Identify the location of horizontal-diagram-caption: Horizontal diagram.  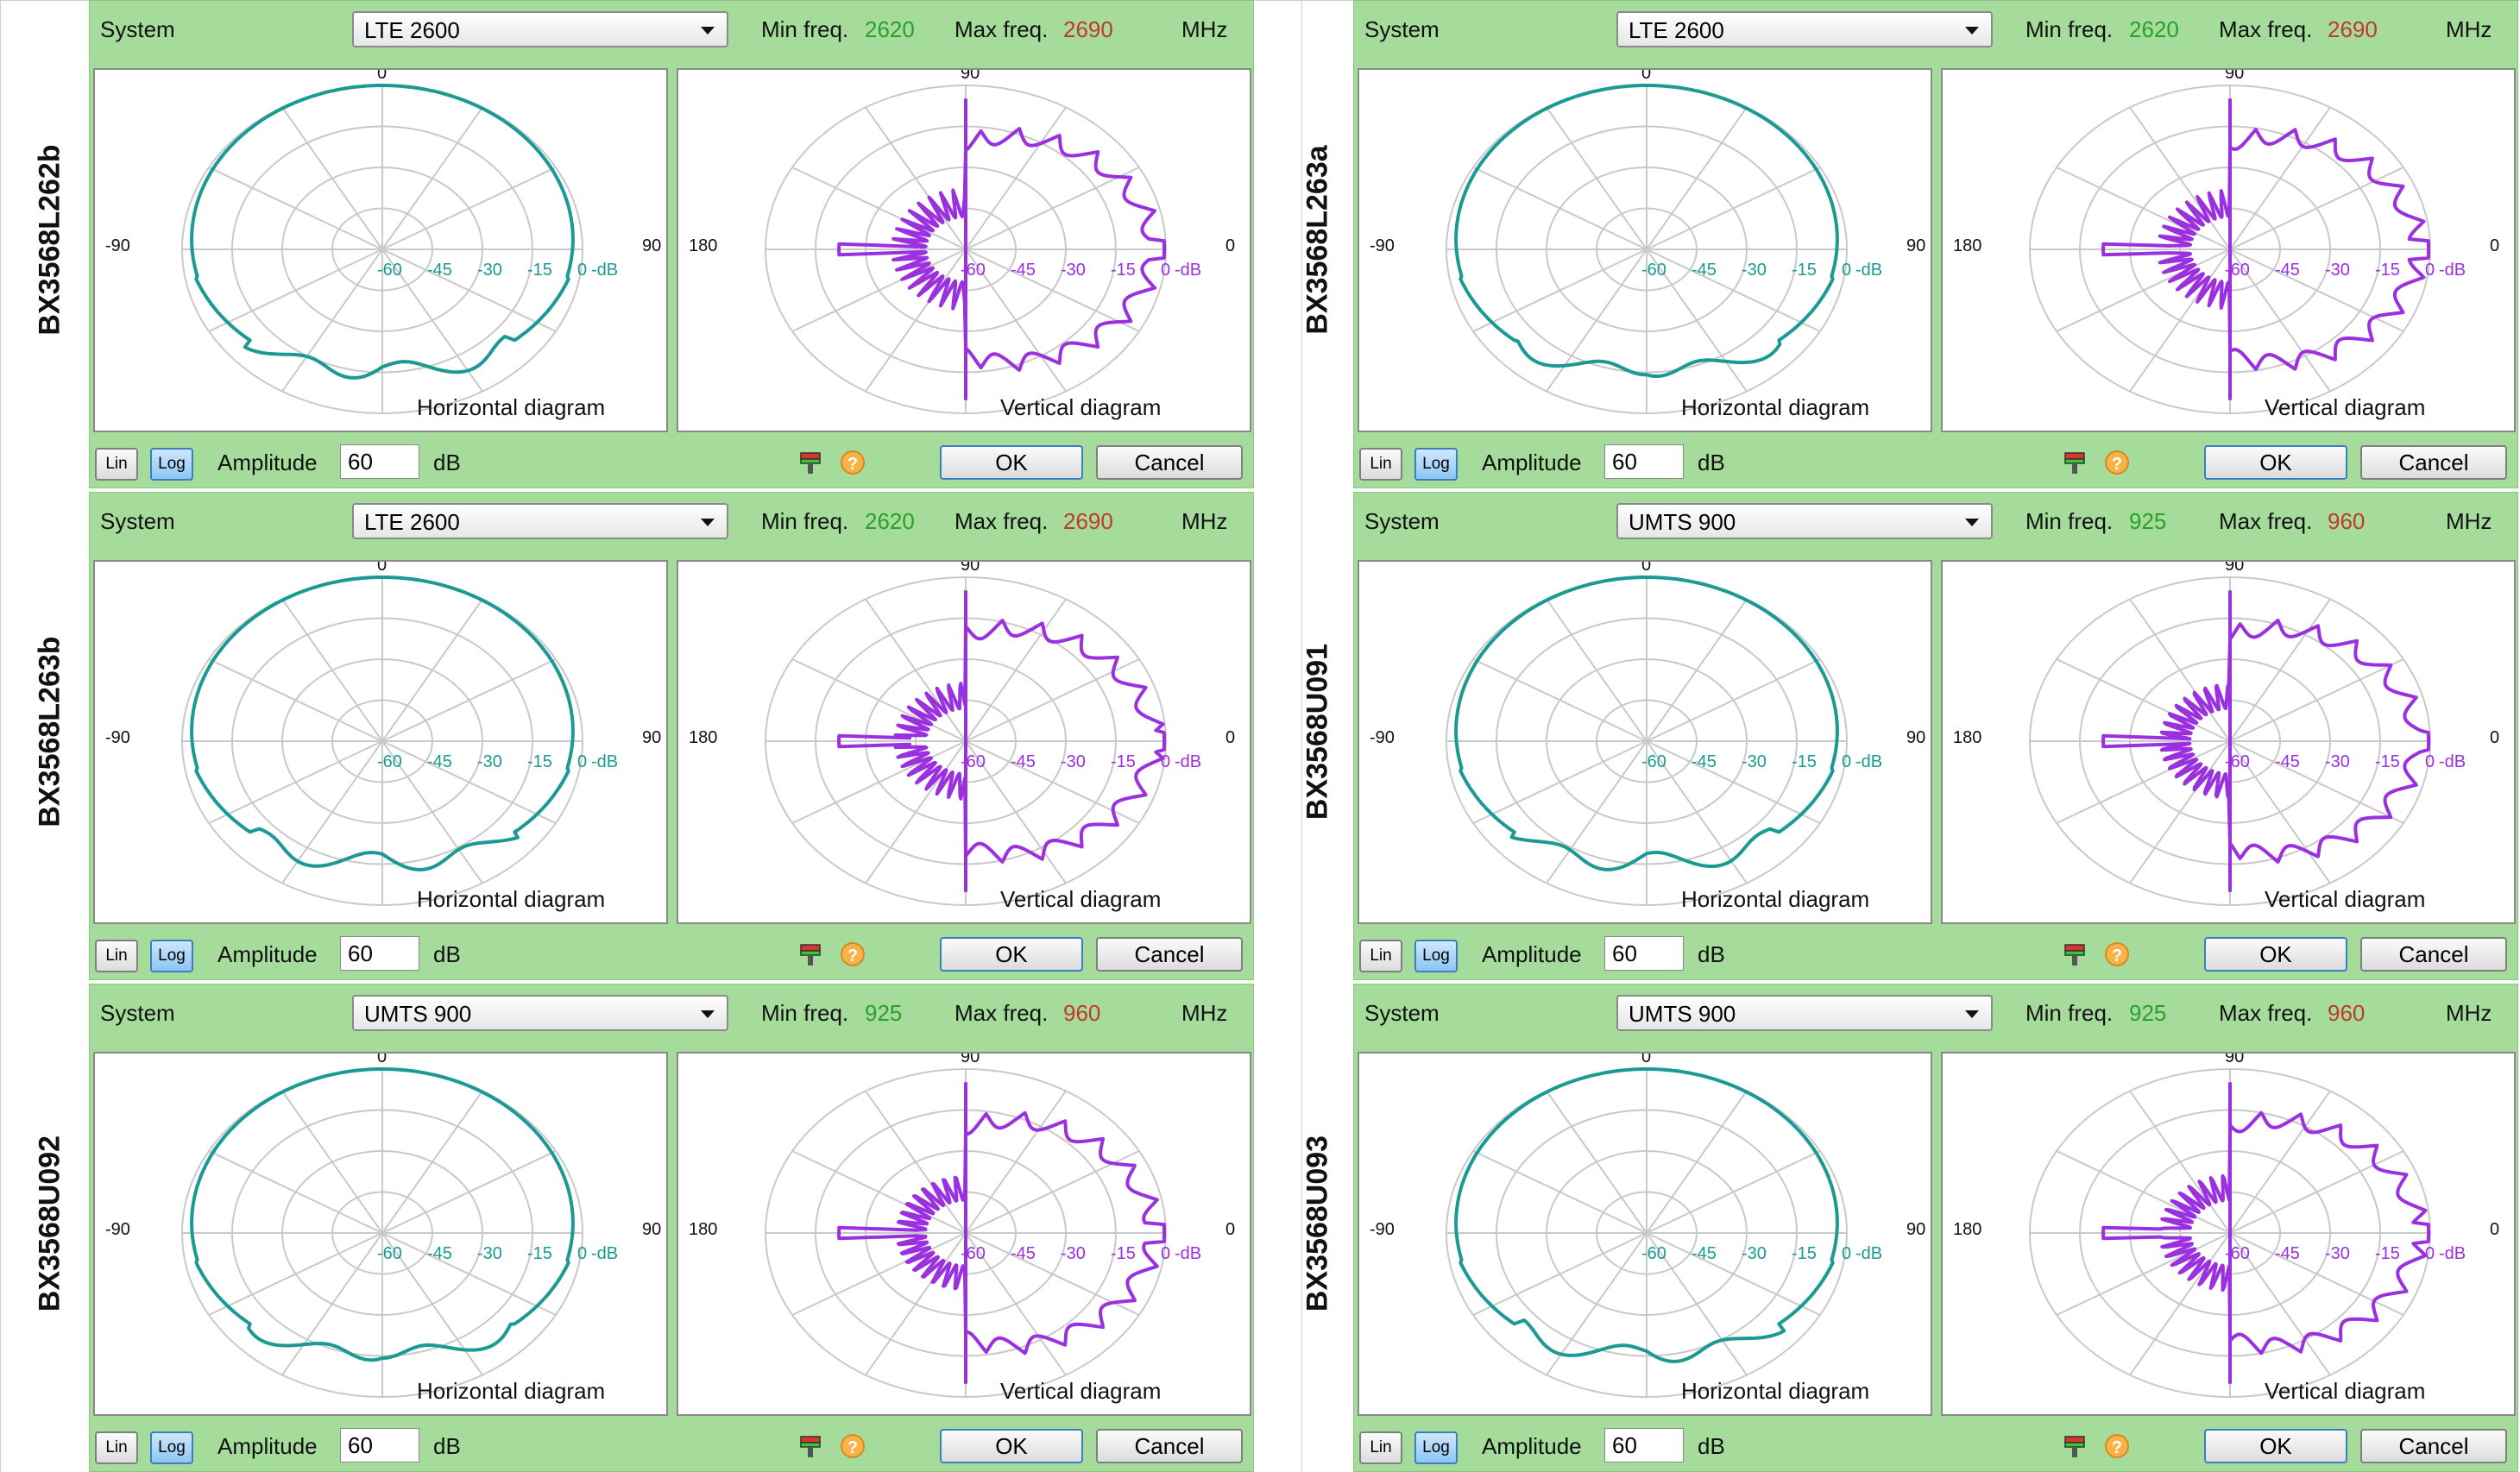
(1775, 1391).